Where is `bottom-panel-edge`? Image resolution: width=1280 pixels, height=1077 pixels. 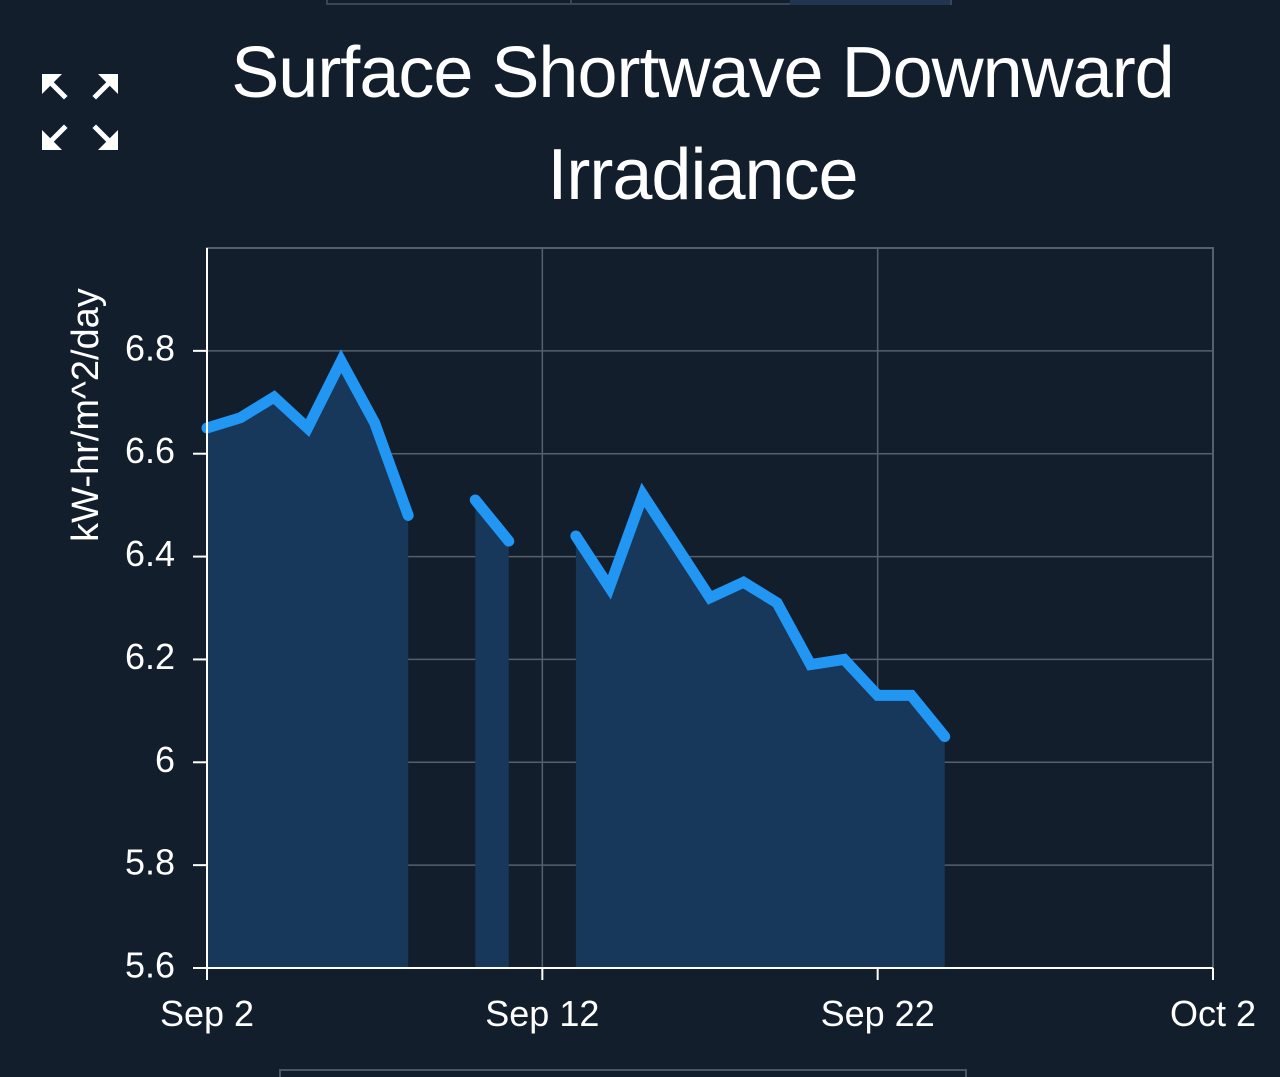
bottom-panel-edge is located at coordinates (623, 1073).